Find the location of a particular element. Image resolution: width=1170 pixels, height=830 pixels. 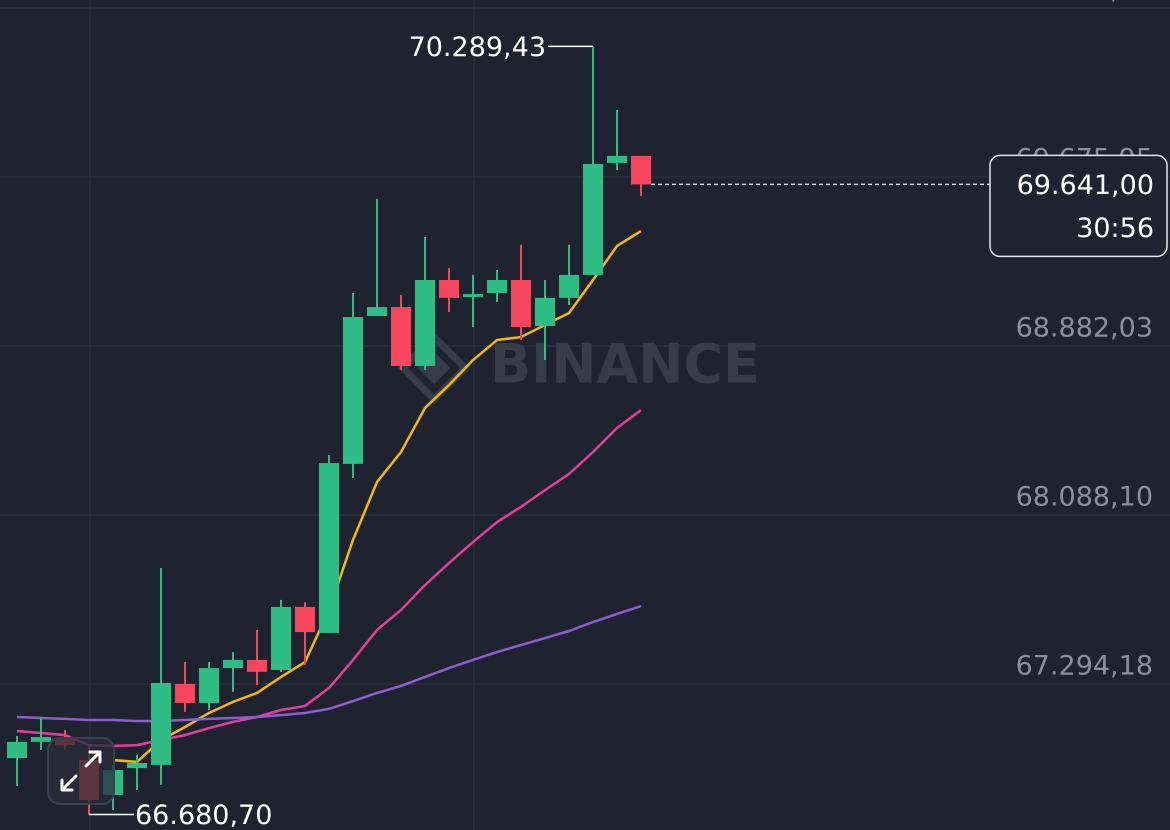

y-tick-label: 68.088,10 is located at coordinates (1084, 496).